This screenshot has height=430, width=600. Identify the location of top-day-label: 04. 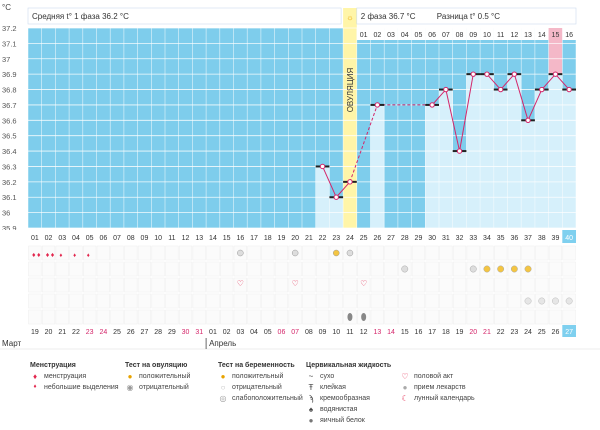
(405, 35).